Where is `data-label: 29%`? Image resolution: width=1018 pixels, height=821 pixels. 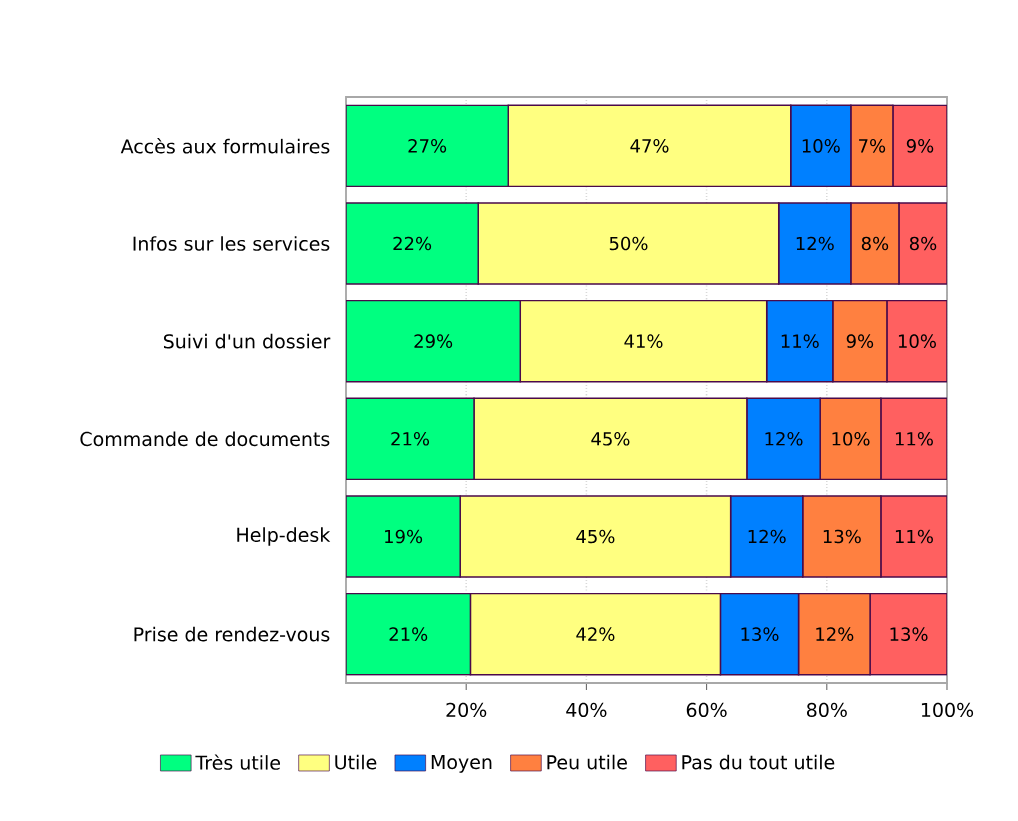
data-label: 29% is located at coordinates (433, 341).